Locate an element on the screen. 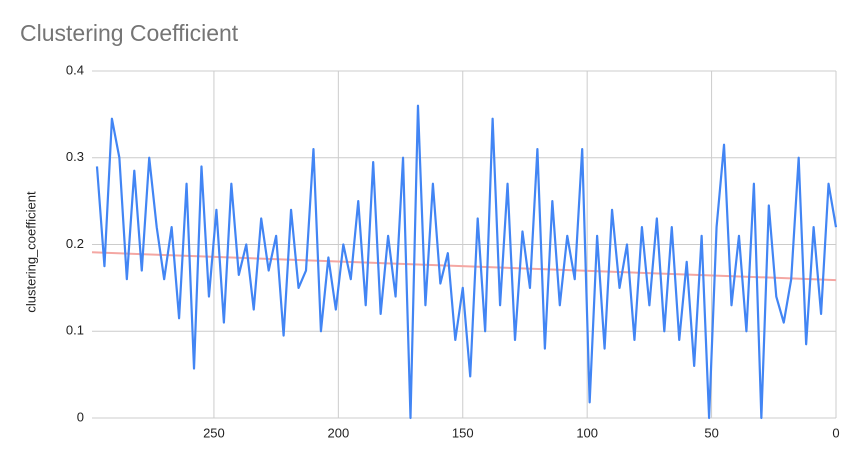 The image size is (860, 462). y-tick-label: 0.1 is located at coordinates (75, 330).